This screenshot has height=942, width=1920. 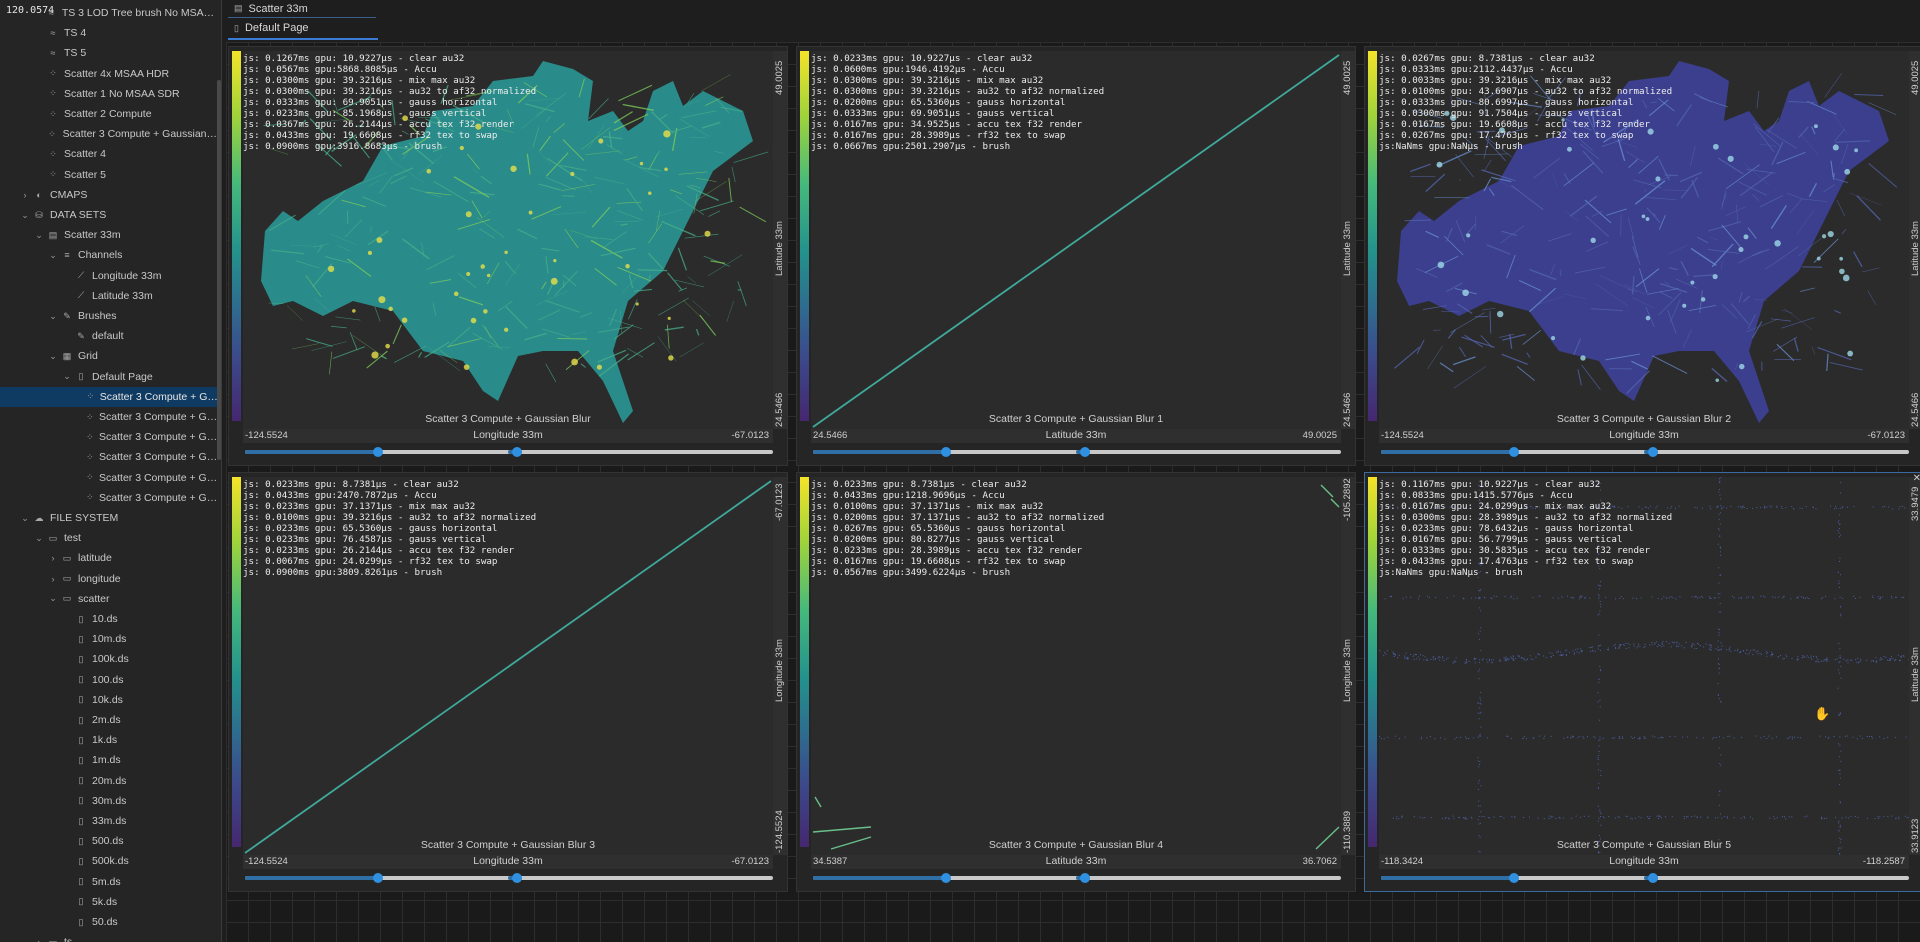 I want to click on y-axis: 33.9123 Latitude 33m 33.9479, so click(x=1914, y=666).